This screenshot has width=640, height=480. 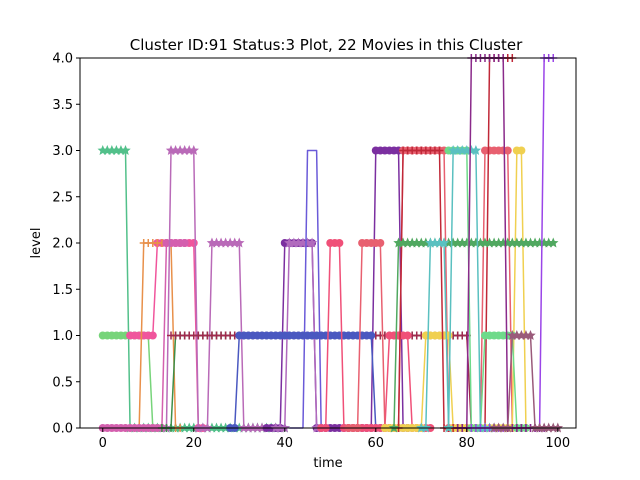 What do you see at coordinates (62, 382) in the screenshot?
I see `y-tick-label: 0.5` at bounding box center [62, 382].